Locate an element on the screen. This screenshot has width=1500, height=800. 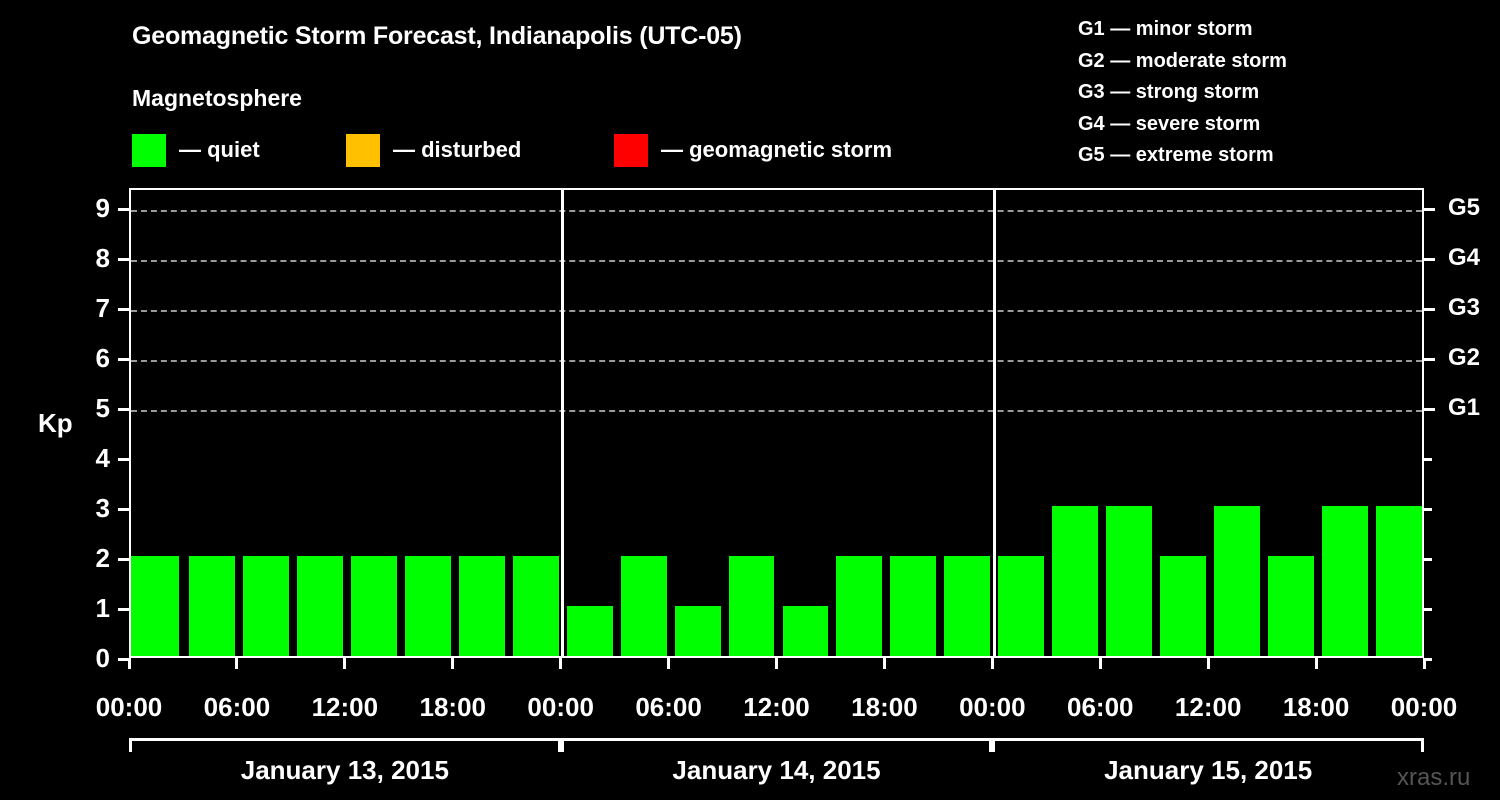
g-axis-labels: G1 G2 G3 G4 G5 is located at coordinates (1474, 423).